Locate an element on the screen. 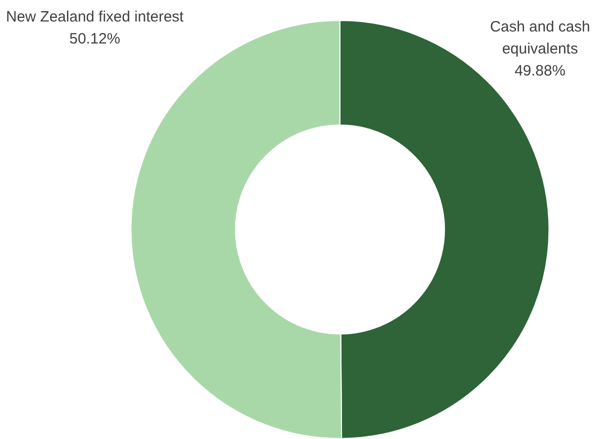 Image resolution: width=612 pixels, height=439 pixels. slice-label: Cash and cash equivalents is located at coordinates (540, 38).